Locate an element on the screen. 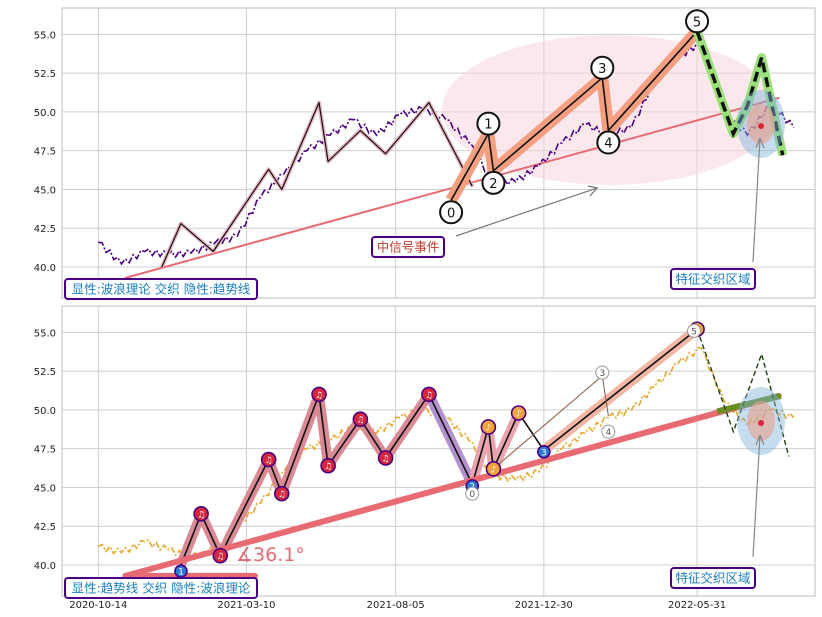 The image size is (822, 617). wave-point-label: 1 is located at coordinates (488, 125).